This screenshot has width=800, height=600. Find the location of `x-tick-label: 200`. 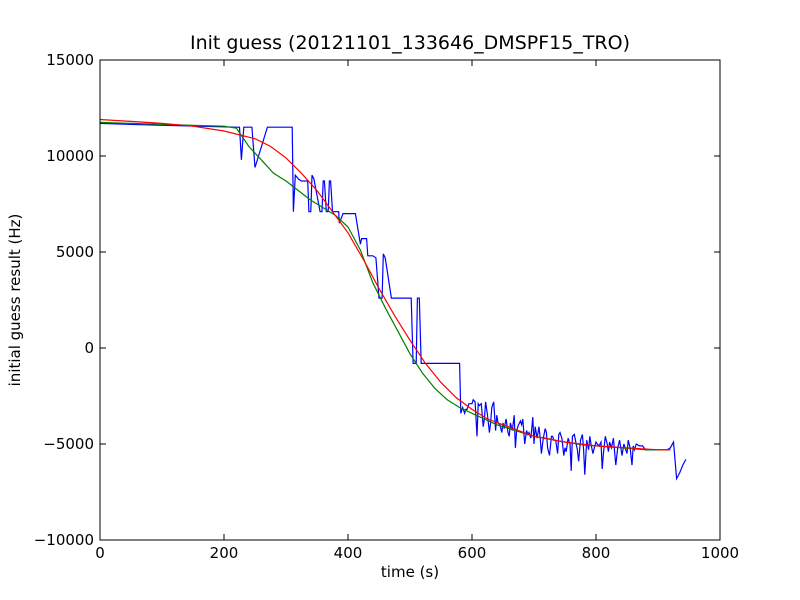

x-tick-label: 200 is located at coordinates (224, 553).